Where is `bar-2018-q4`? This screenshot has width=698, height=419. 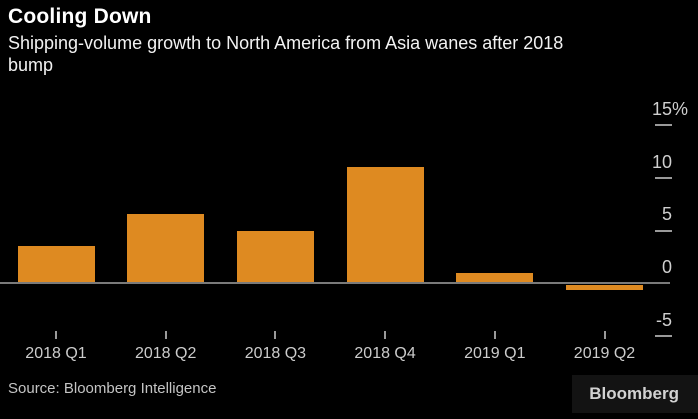
bar-2018-q4 is located at coordinates (385, 225).